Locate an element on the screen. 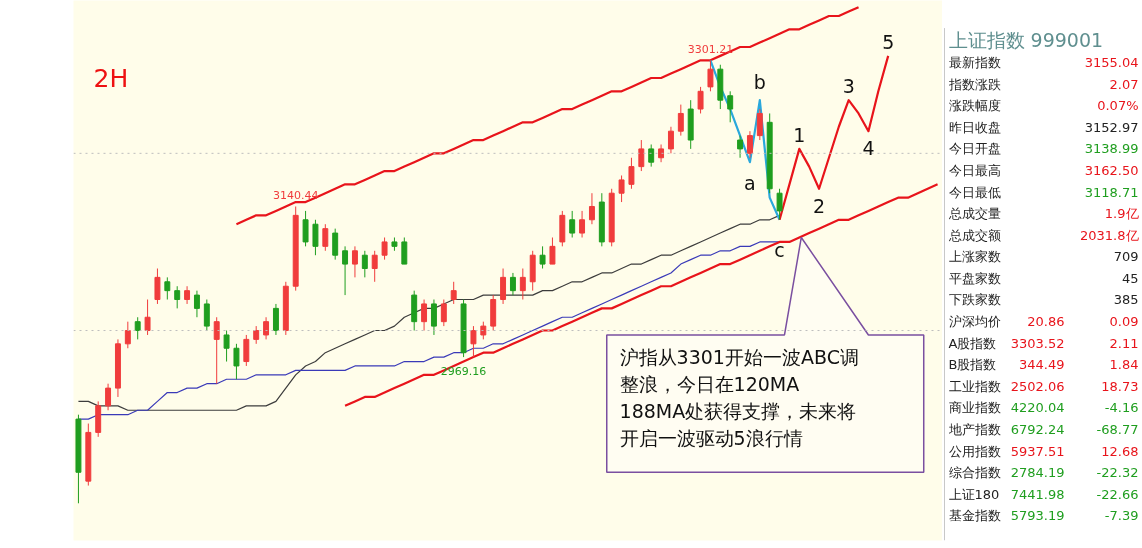  text: 工业指数 2502.06 18.73 is located at coordinates (1043, 386).